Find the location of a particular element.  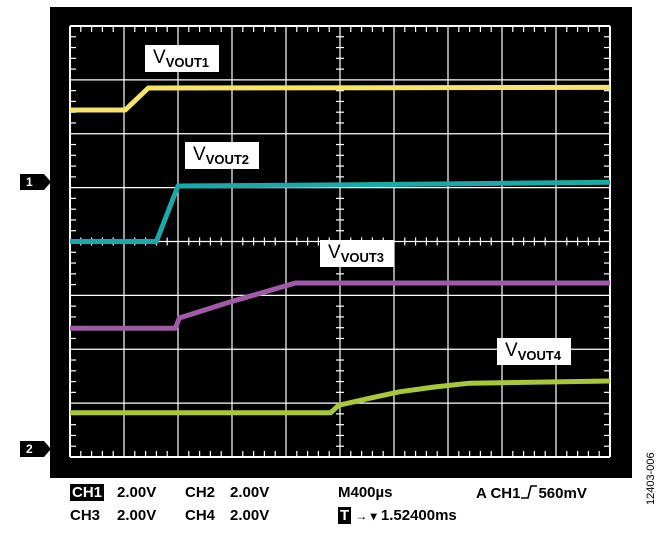

ch2-scale: 2.00V is located at coordinates (250, 492).